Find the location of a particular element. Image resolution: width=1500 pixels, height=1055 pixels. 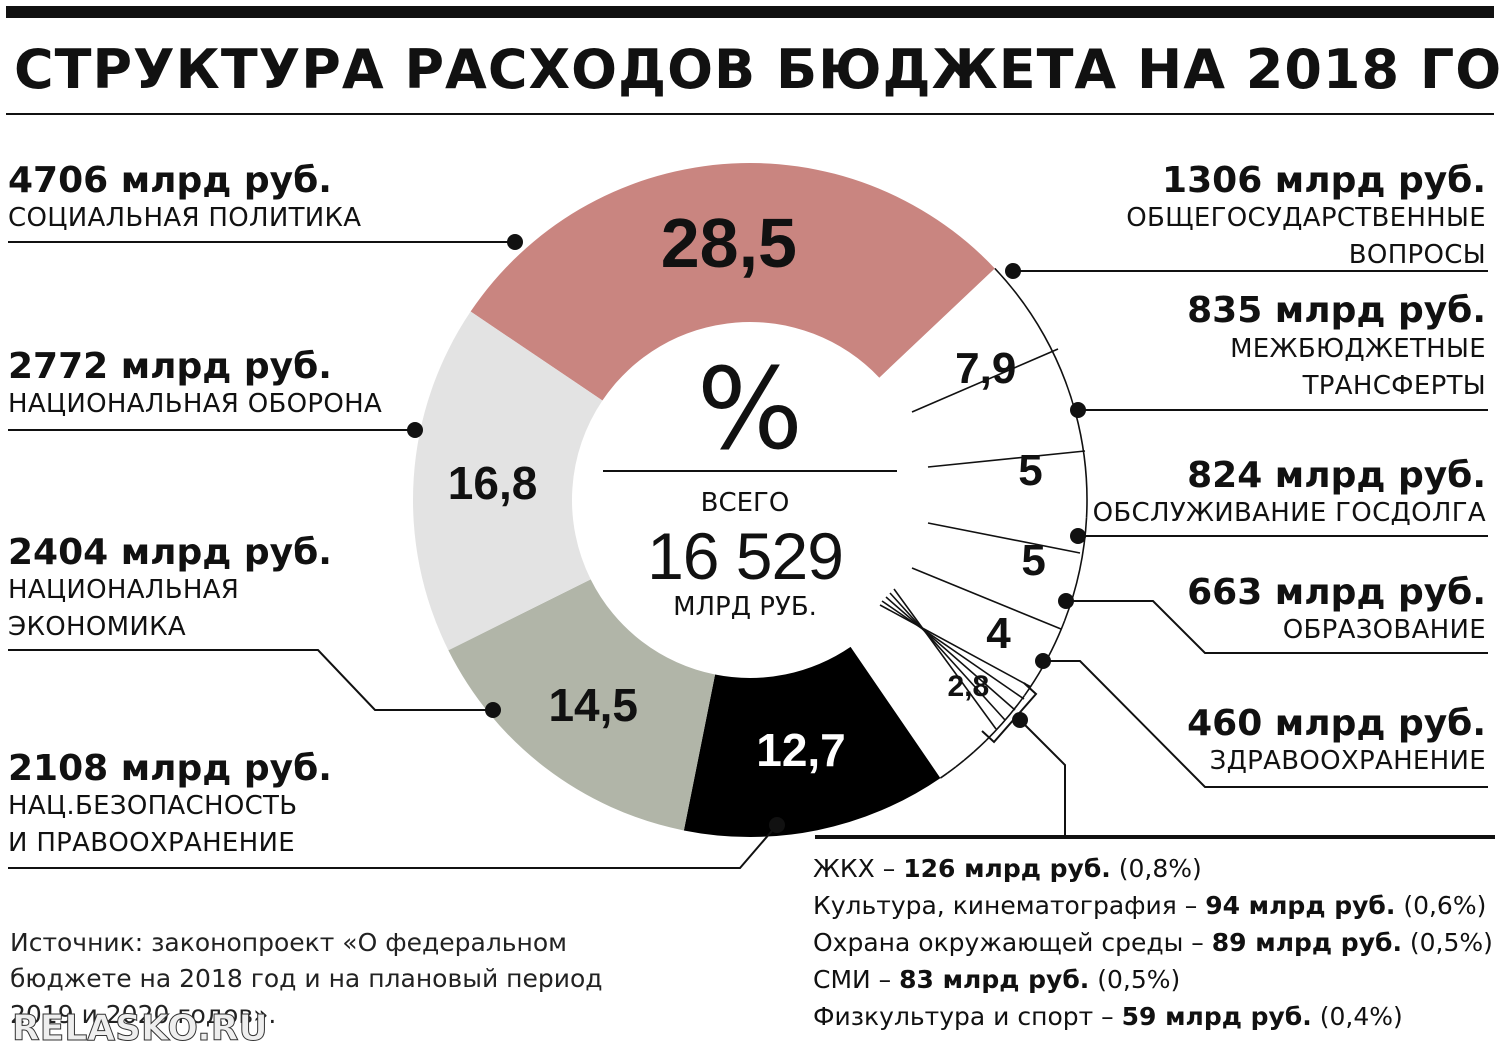

slice-value-label: 14,5 is located at coordinates (593, 705).